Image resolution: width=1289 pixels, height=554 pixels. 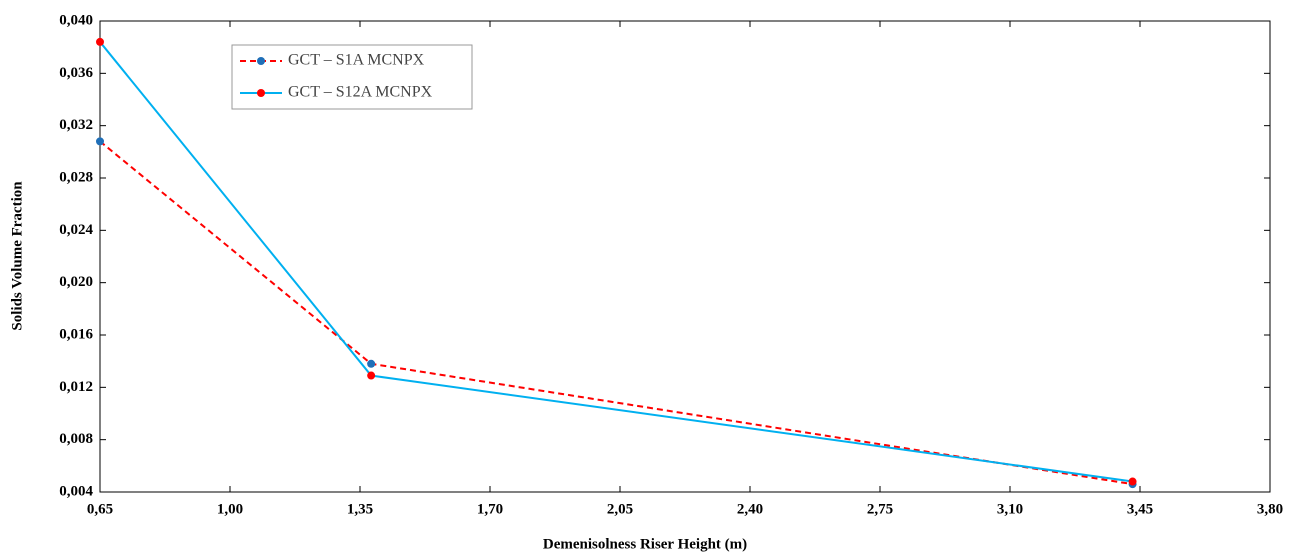 I want to click on x-tick-label: 3,10, so click(x=1010, y=509).